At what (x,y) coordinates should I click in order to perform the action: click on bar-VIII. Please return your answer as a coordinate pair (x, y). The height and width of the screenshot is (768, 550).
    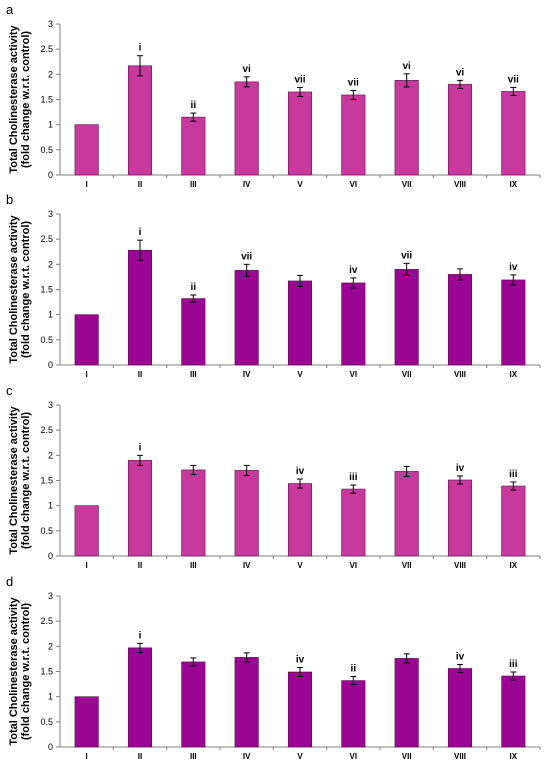
    Looking at the image, I should click on (460, 518).